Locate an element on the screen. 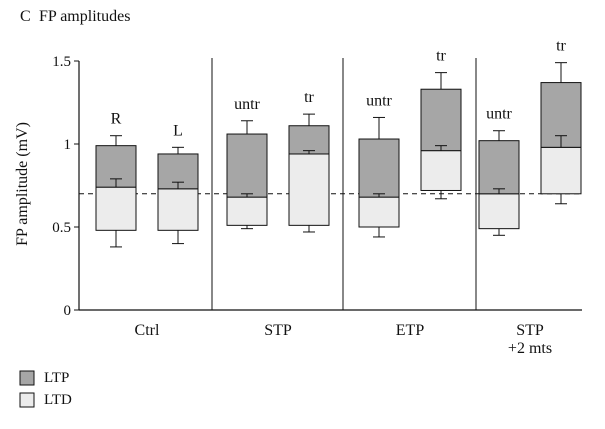 Image resolution: width=605 pixels, height=429 pixels. legend-swatch-ltp is located at coordinates (27, 378).